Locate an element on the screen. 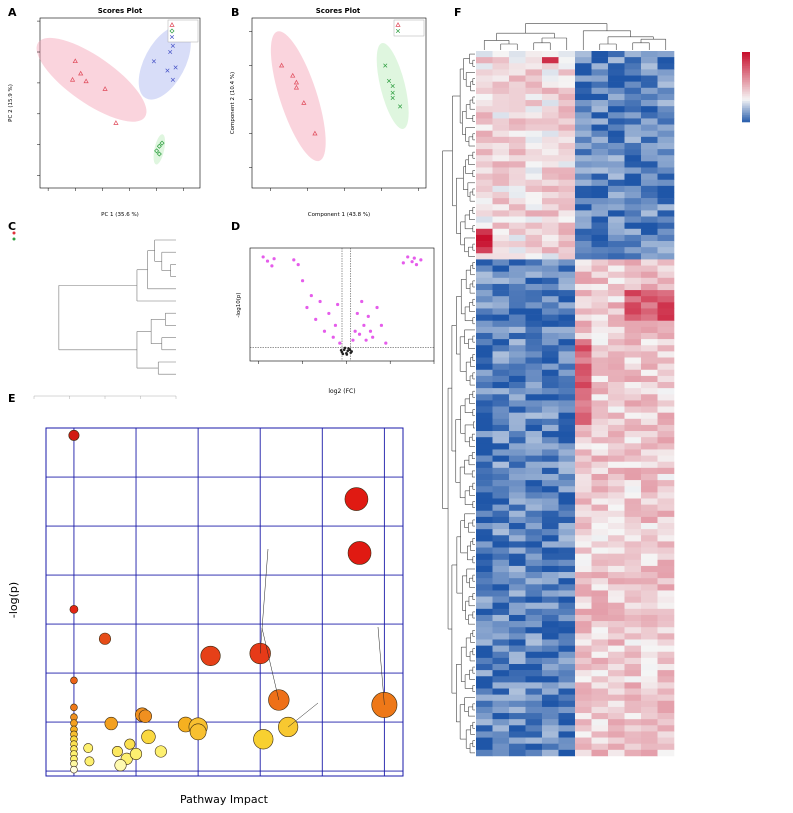  panel-e-pathway-bubble is located at coordinates (105, 638).